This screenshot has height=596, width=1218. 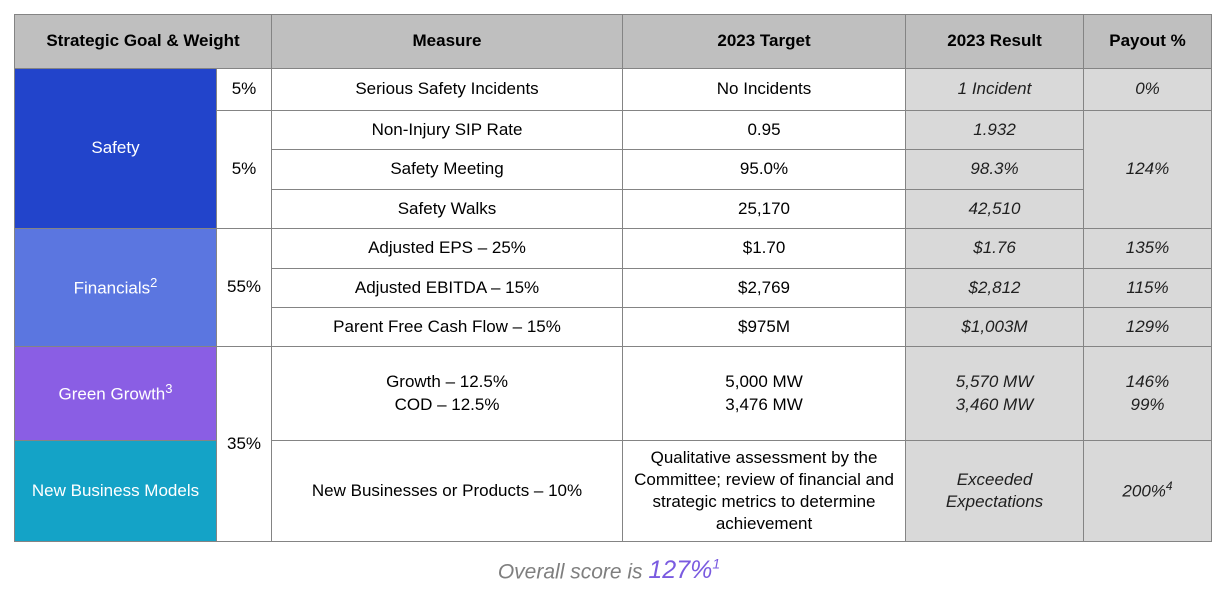 What do you see at coordinates (447, 89) in the screenshot?
I see `measure-serious-safety-incidents: Serious Safety Incidents` at bounding box center [447, 89].